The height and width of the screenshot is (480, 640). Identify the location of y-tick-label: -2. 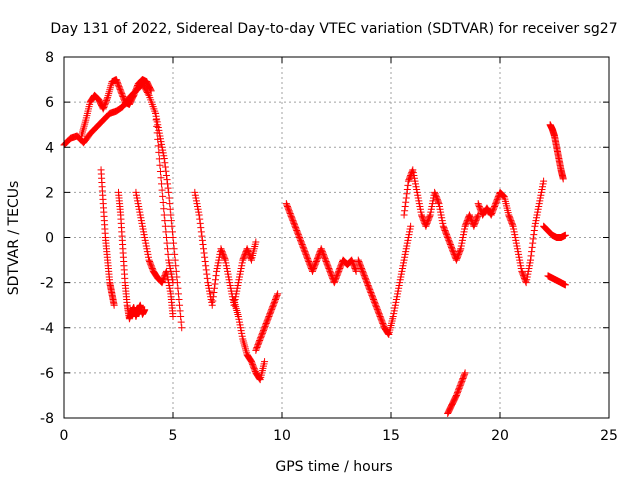
(47, 284).